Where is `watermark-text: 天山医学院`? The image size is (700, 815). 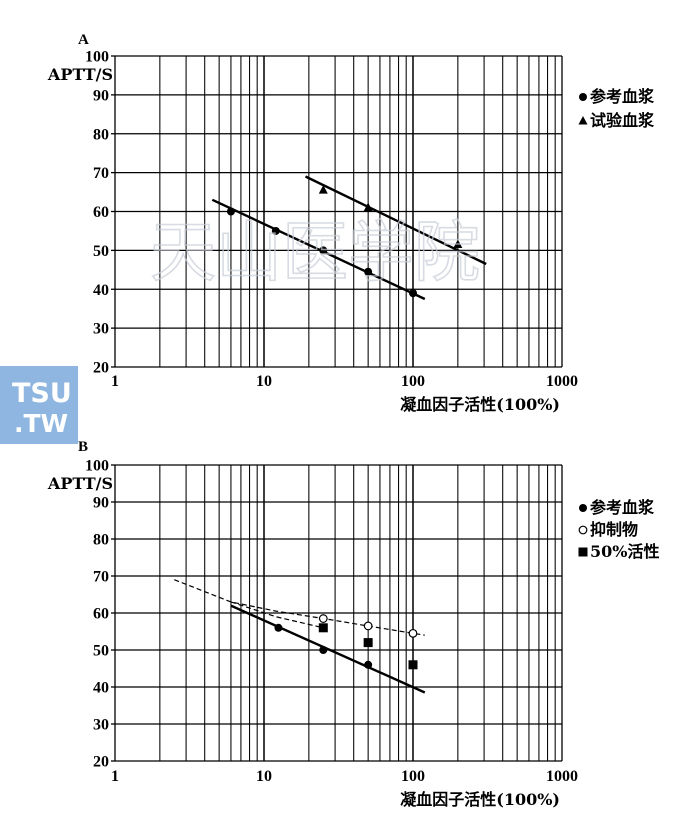
watermark-text: 天山医学院 is located at coordinates (315, 252).